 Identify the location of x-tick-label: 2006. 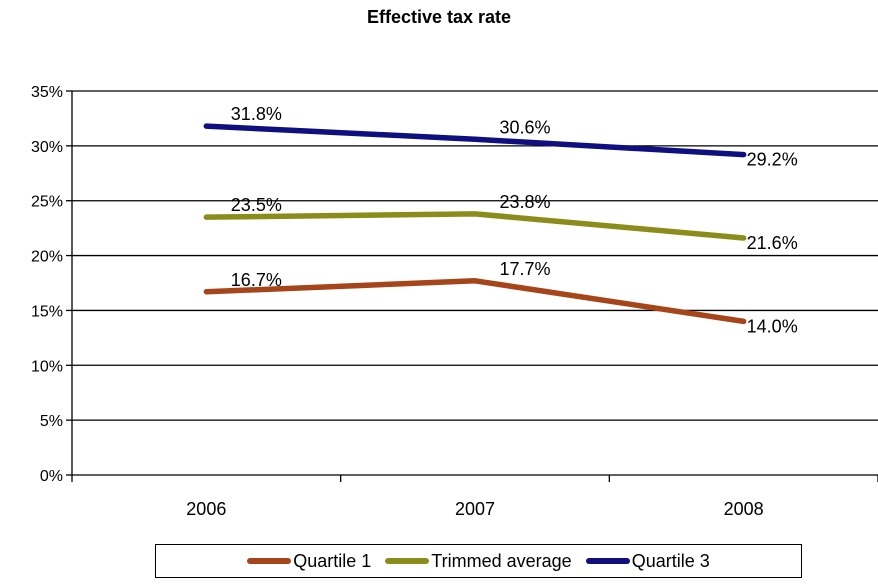
(206, 509).